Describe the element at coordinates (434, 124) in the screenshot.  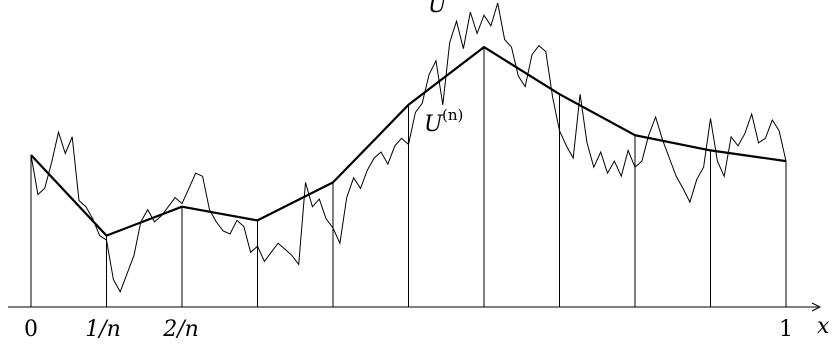
I see `label-U-n-base: U` at that location.